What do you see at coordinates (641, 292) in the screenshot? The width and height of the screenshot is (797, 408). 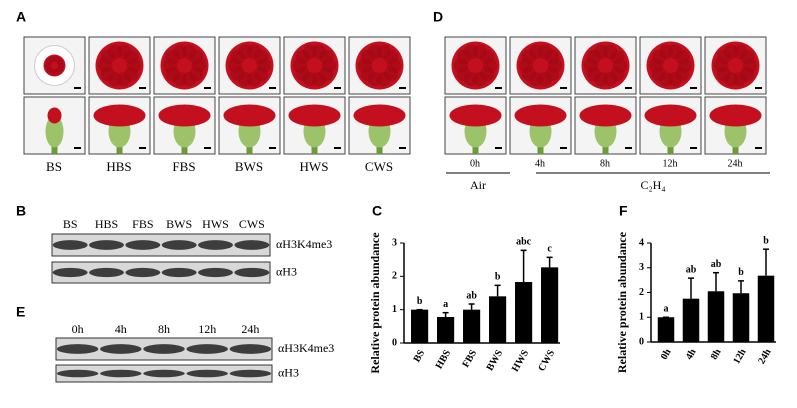 I see `y-tick-label: 2` at bounding box center [641, 292].